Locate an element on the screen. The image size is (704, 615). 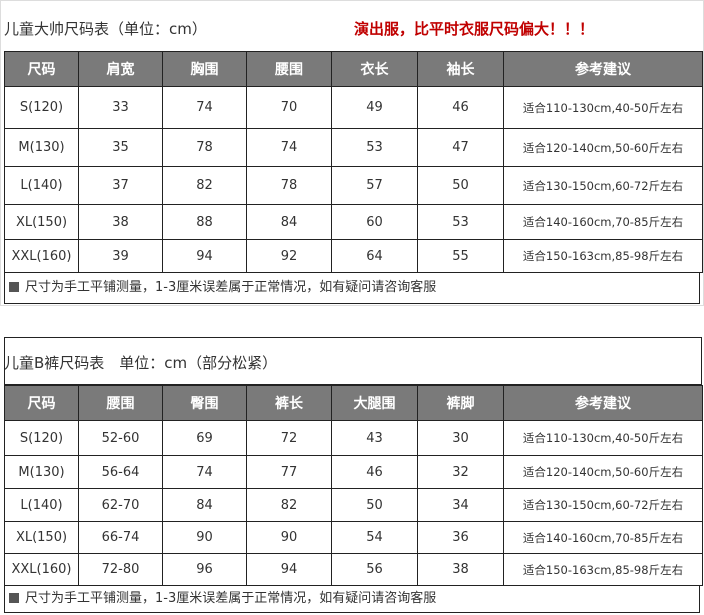
size-warning: 演出服，比平时衣服尺码偏大！！！ is located at coordinates (474, 29).